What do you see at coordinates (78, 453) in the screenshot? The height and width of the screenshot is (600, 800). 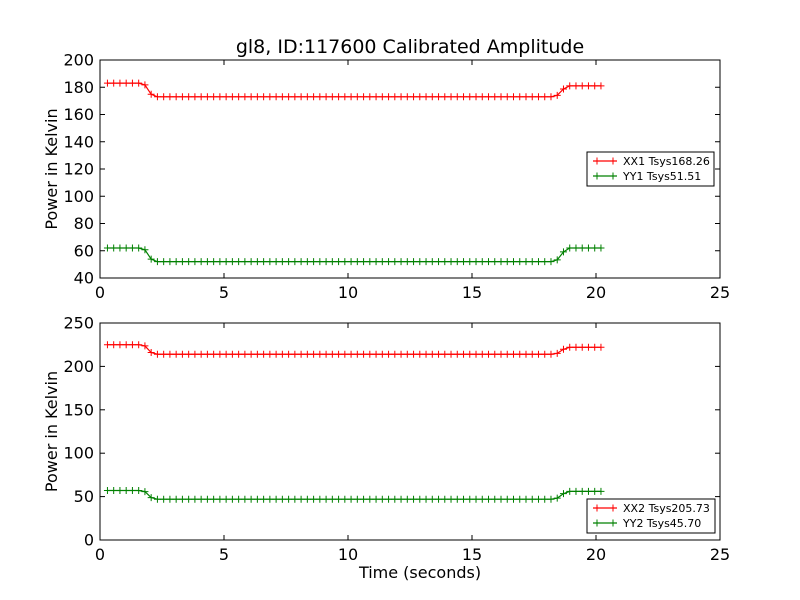 I see `bottom-y-tick-label: 100` at bounding box center [78, 453].